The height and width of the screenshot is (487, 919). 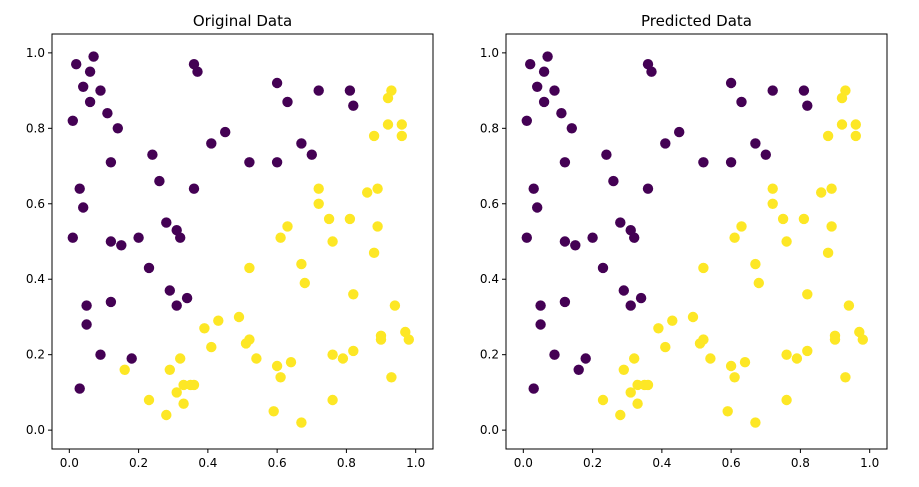 What do you see at coordinates (242, 21) in the screenshot?
I see `chart-title-original: Original Data` at bounding box center [242, 21].